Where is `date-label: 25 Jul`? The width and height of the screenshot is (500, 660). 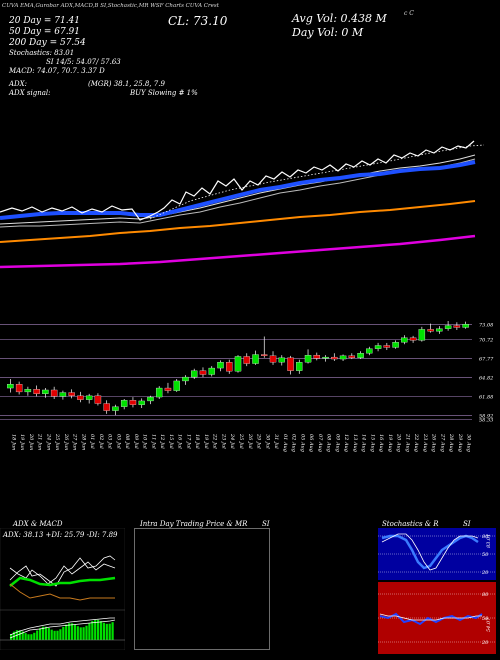 date-label: 25 Jul is located at coordinates (241, 441).